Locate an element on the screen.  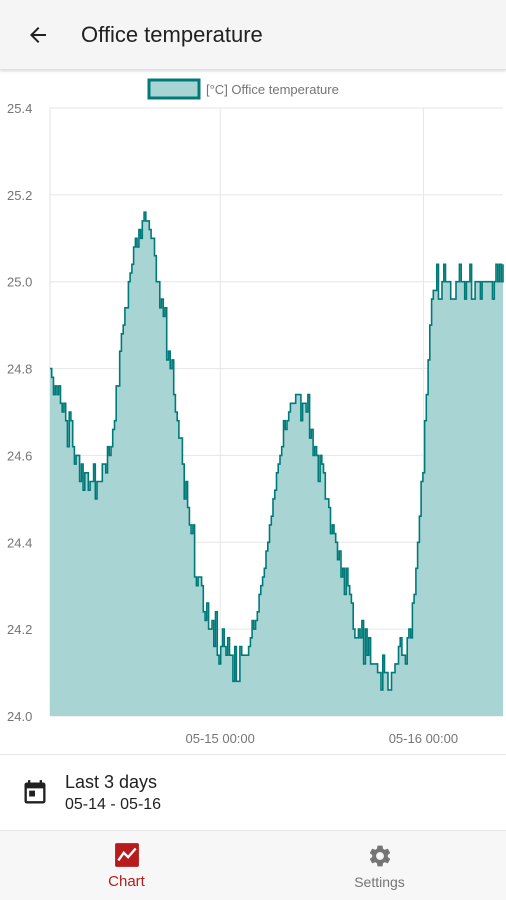
y-tick-label: 25.0 is located at coordinates (19, 282).